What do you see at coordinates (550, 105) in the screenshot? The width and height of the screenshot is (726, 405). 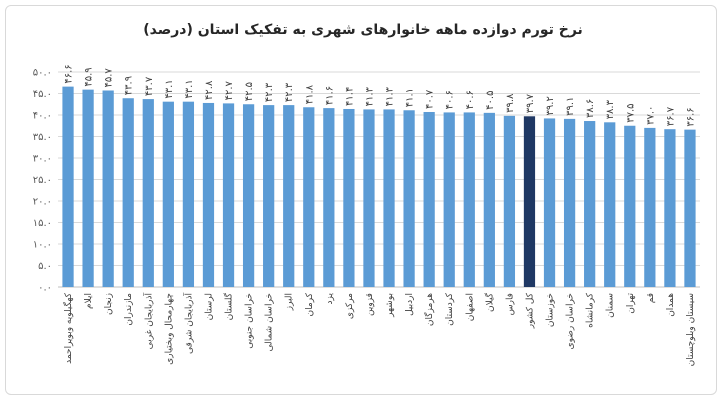 I see `data-label: ۳۹.۲` at bounding box center [550, 105].